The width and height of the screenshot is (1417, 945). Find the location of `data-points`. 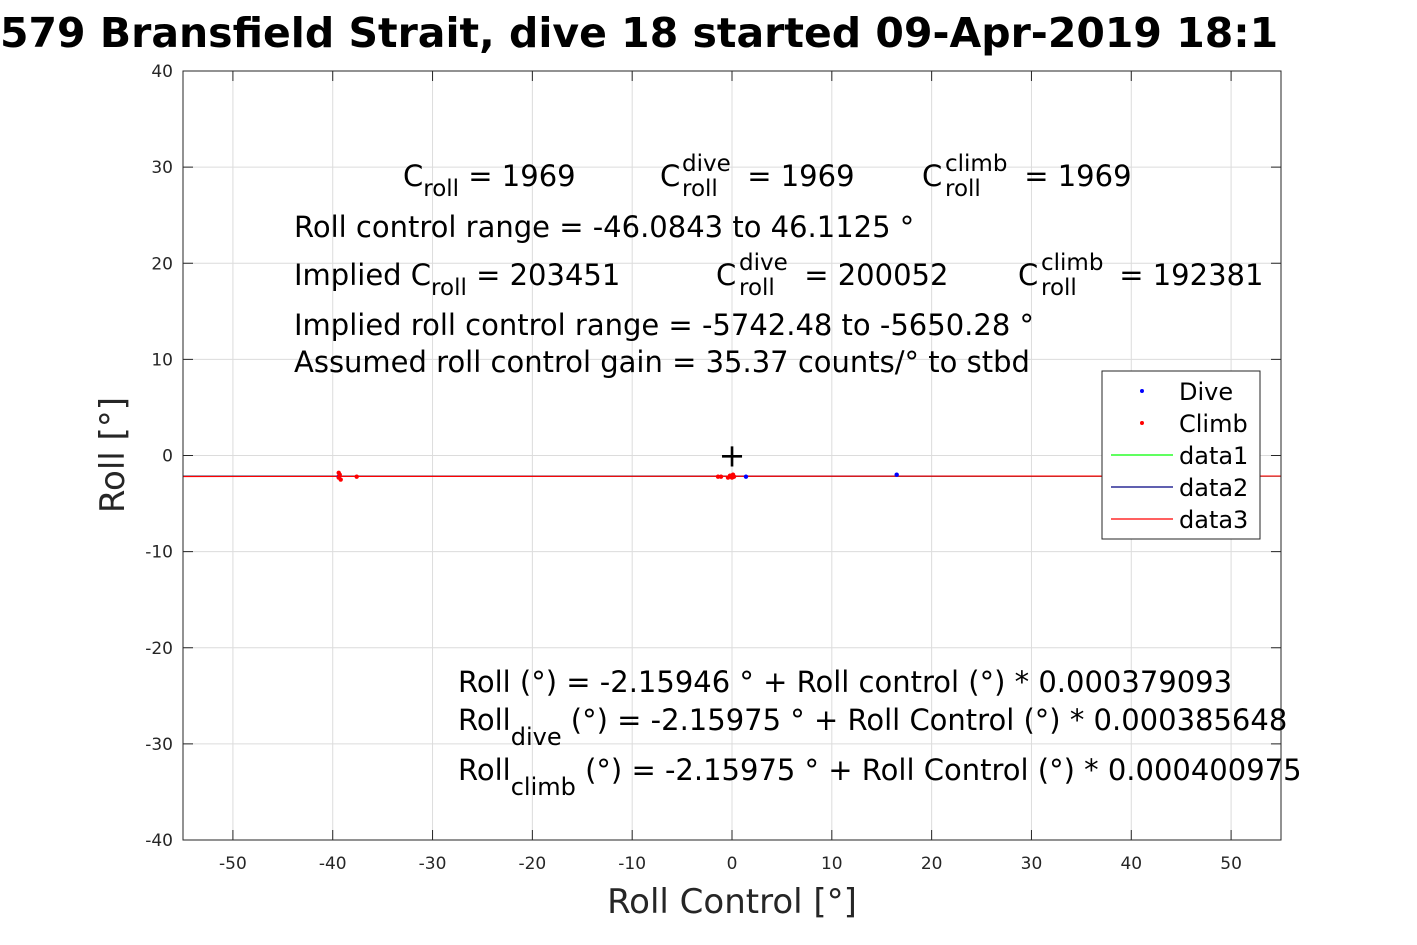

data-points is located at coordinates (617, 476).